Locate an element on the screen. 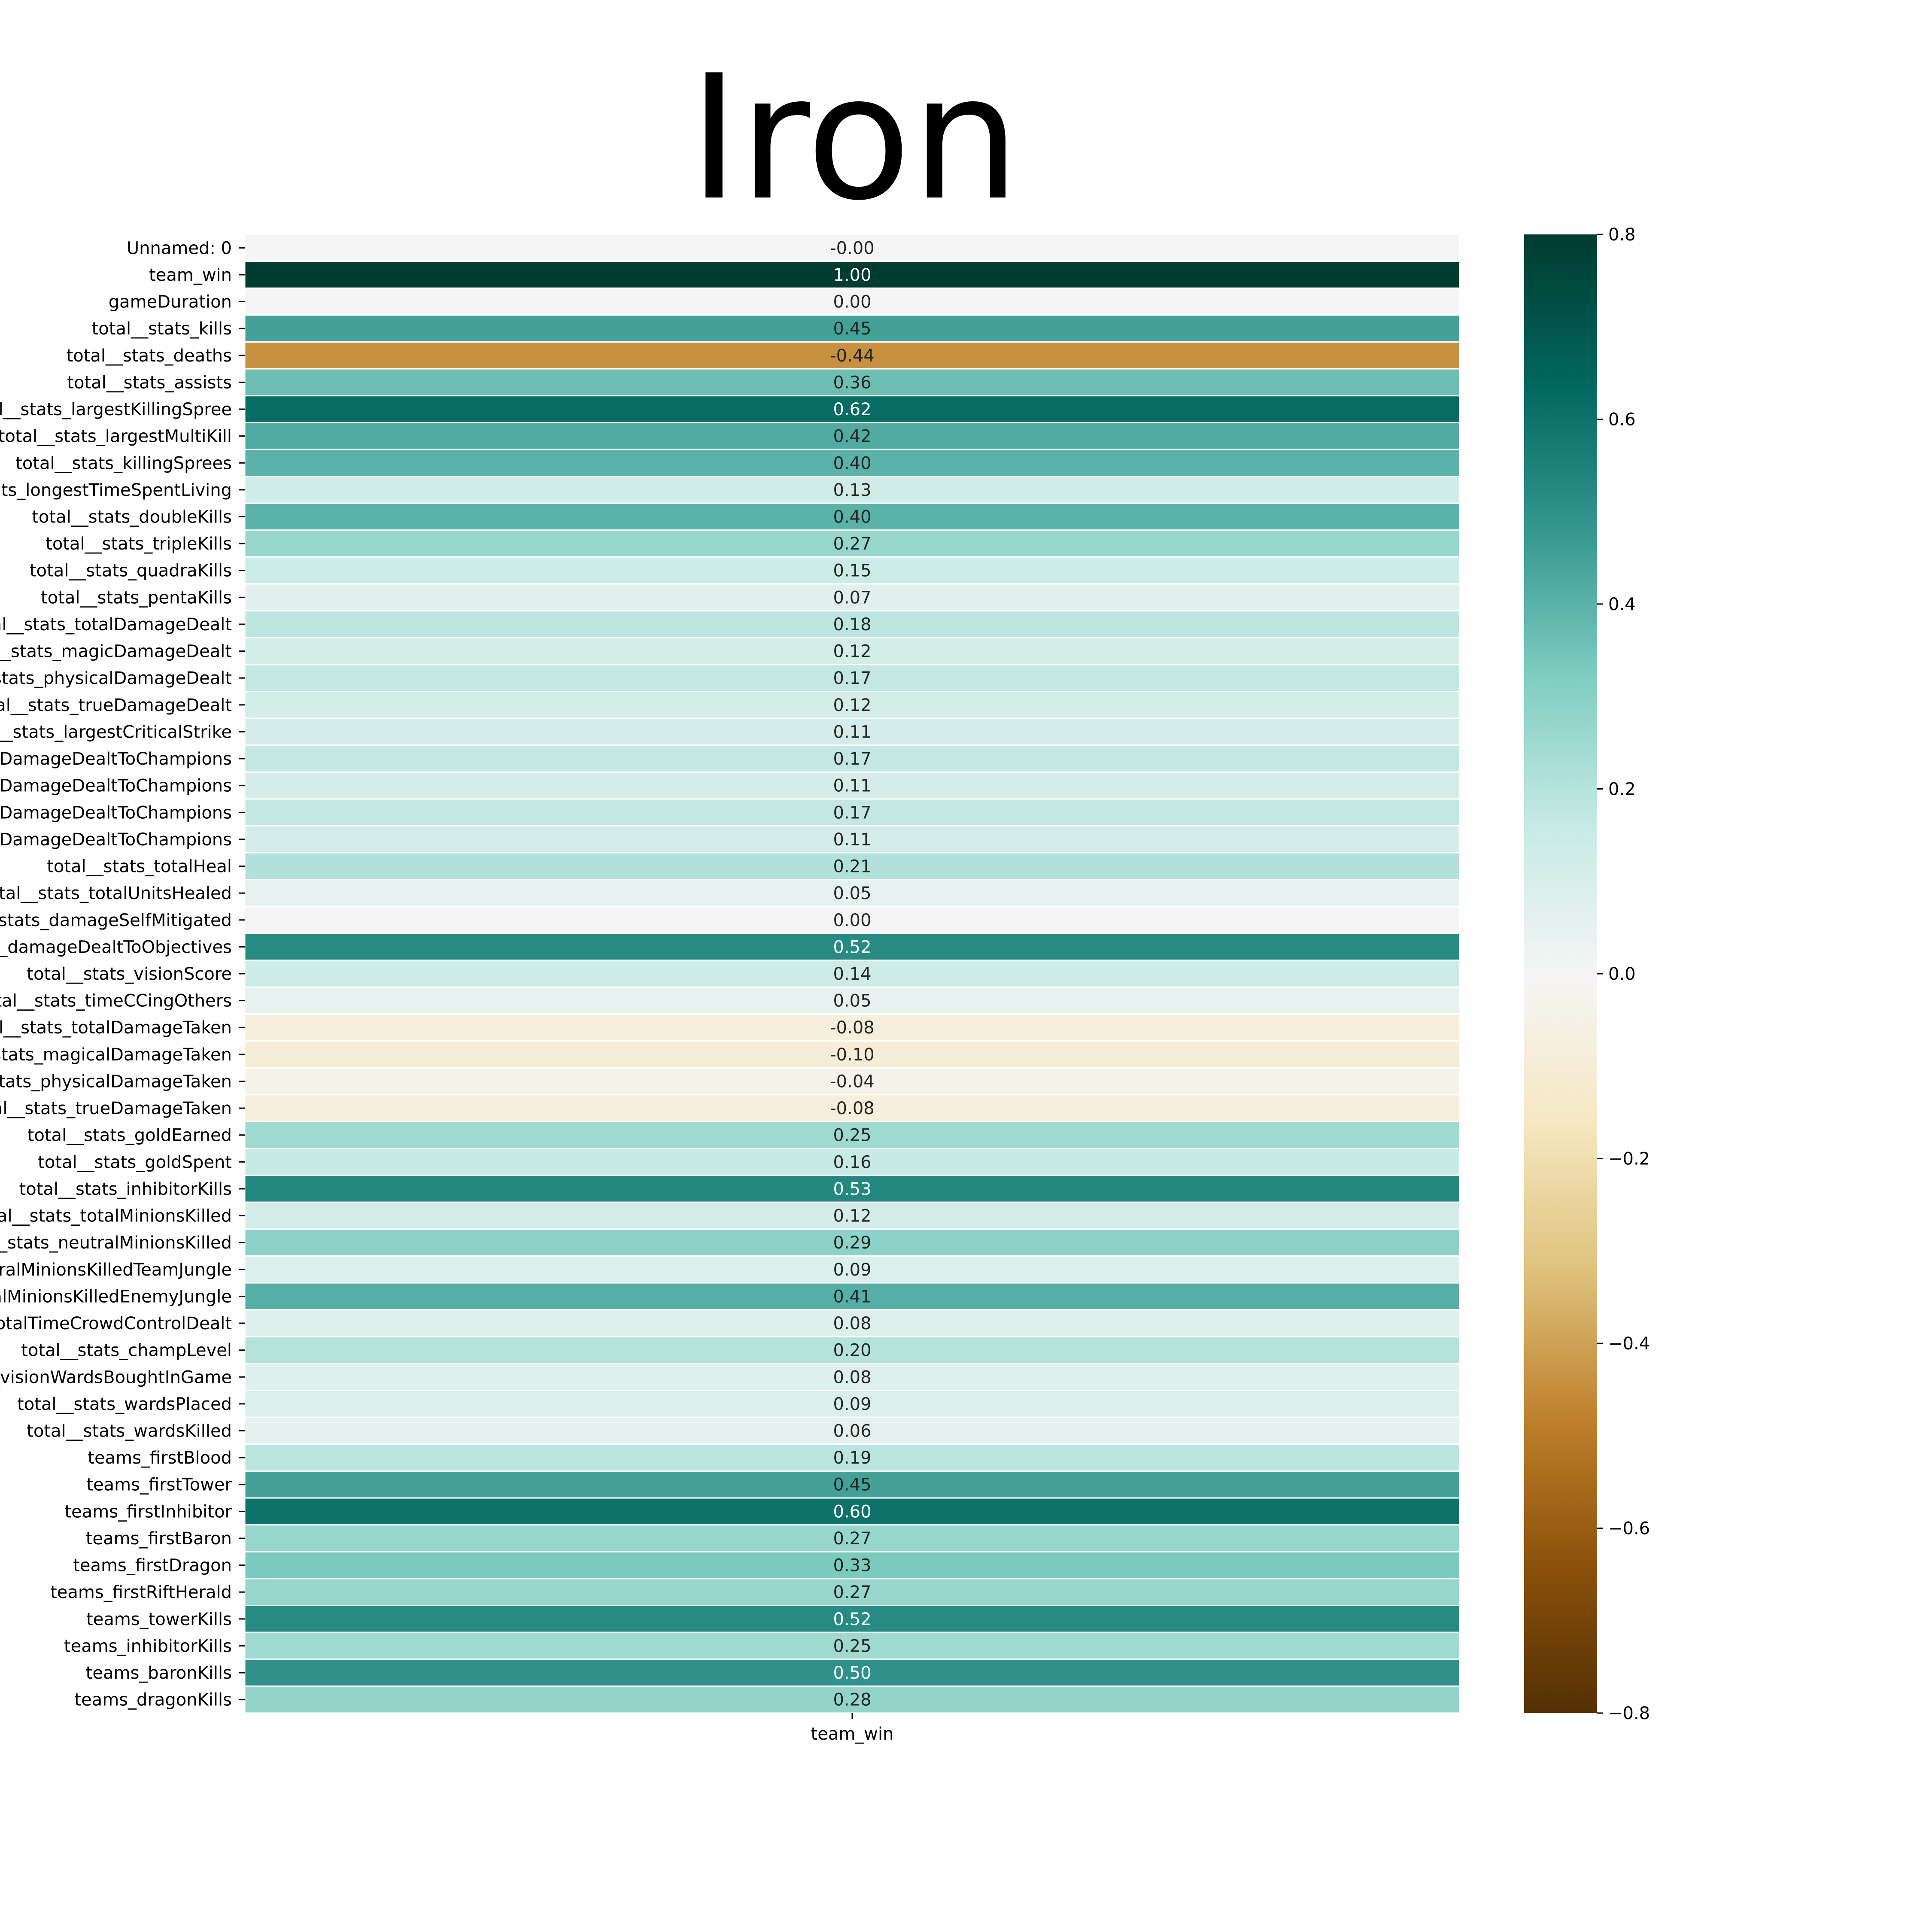 This screenshot has width=1932, height=1932. cell-annotation: 0.28 is located at coordinates (852, 1700).